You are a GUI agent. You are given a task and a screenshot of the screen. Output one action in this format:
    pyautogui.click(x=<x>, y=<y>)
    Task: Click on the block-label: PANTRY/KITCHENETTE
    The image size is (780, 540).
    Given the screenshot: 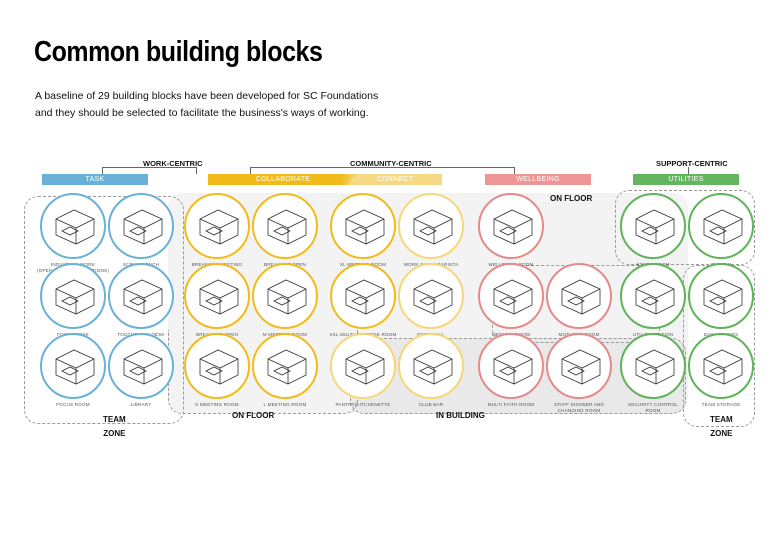 What is the action you would take?
    pyautogui.click(x=363, y=405)
    